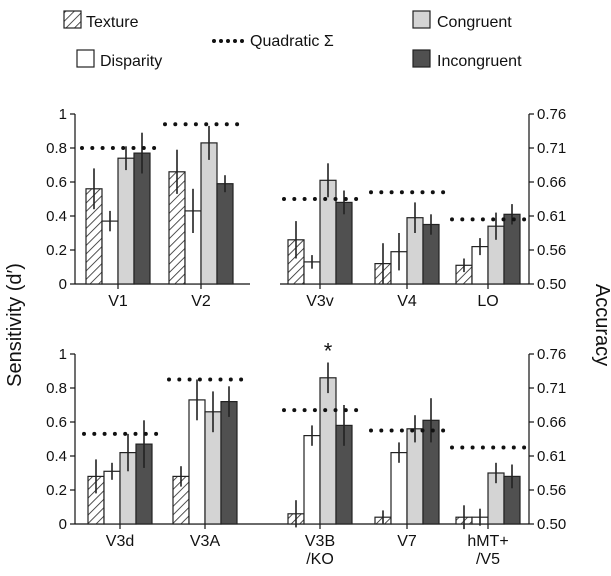 The width and height of the screenshot is (611, 576). What do you see at coordinates (551, 388) in the screenshot?
I see `y-right-tick-label: 0.71` at bounding box center [551, 388].